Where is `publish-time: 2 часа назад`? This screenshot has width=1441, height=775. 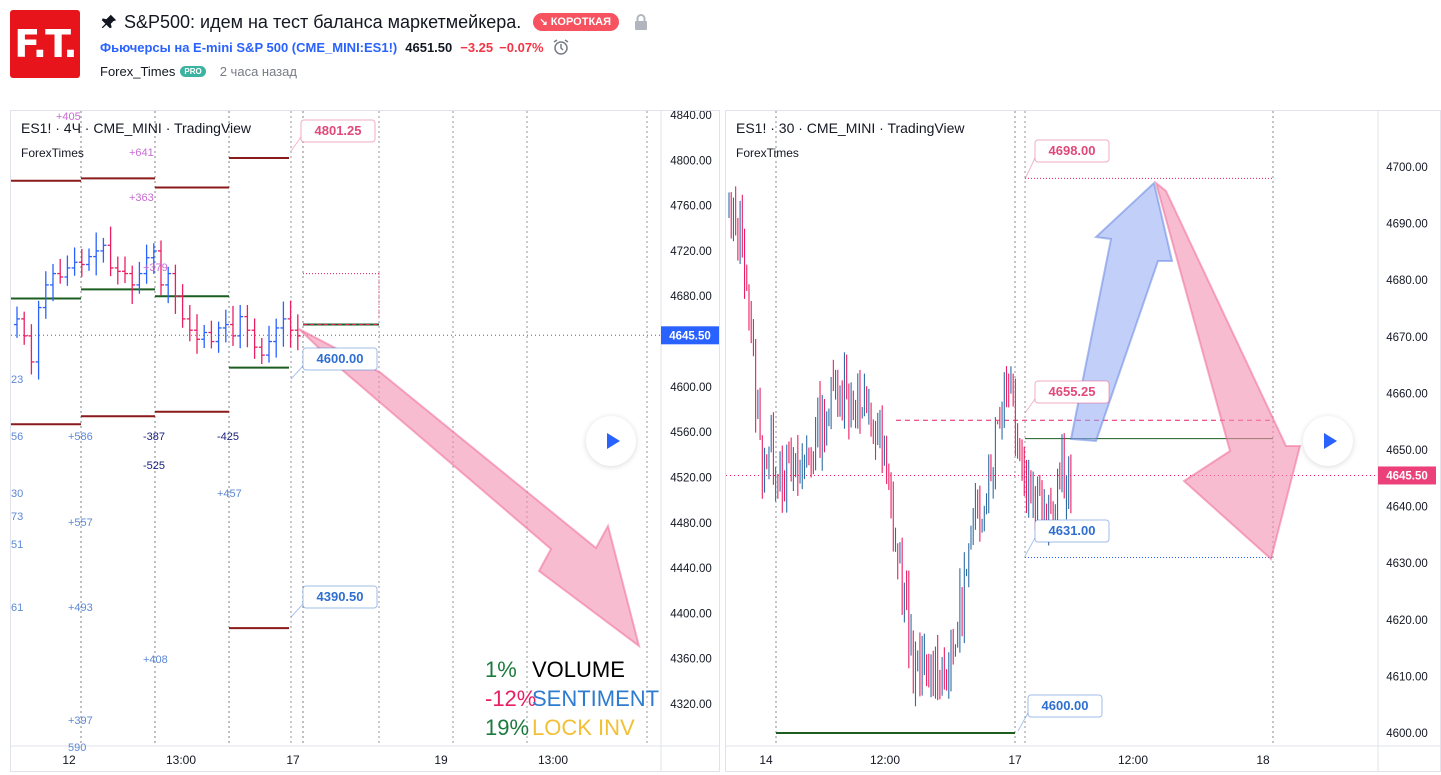
publish-time: 2 часа назад is located at coordinates (258, 71).